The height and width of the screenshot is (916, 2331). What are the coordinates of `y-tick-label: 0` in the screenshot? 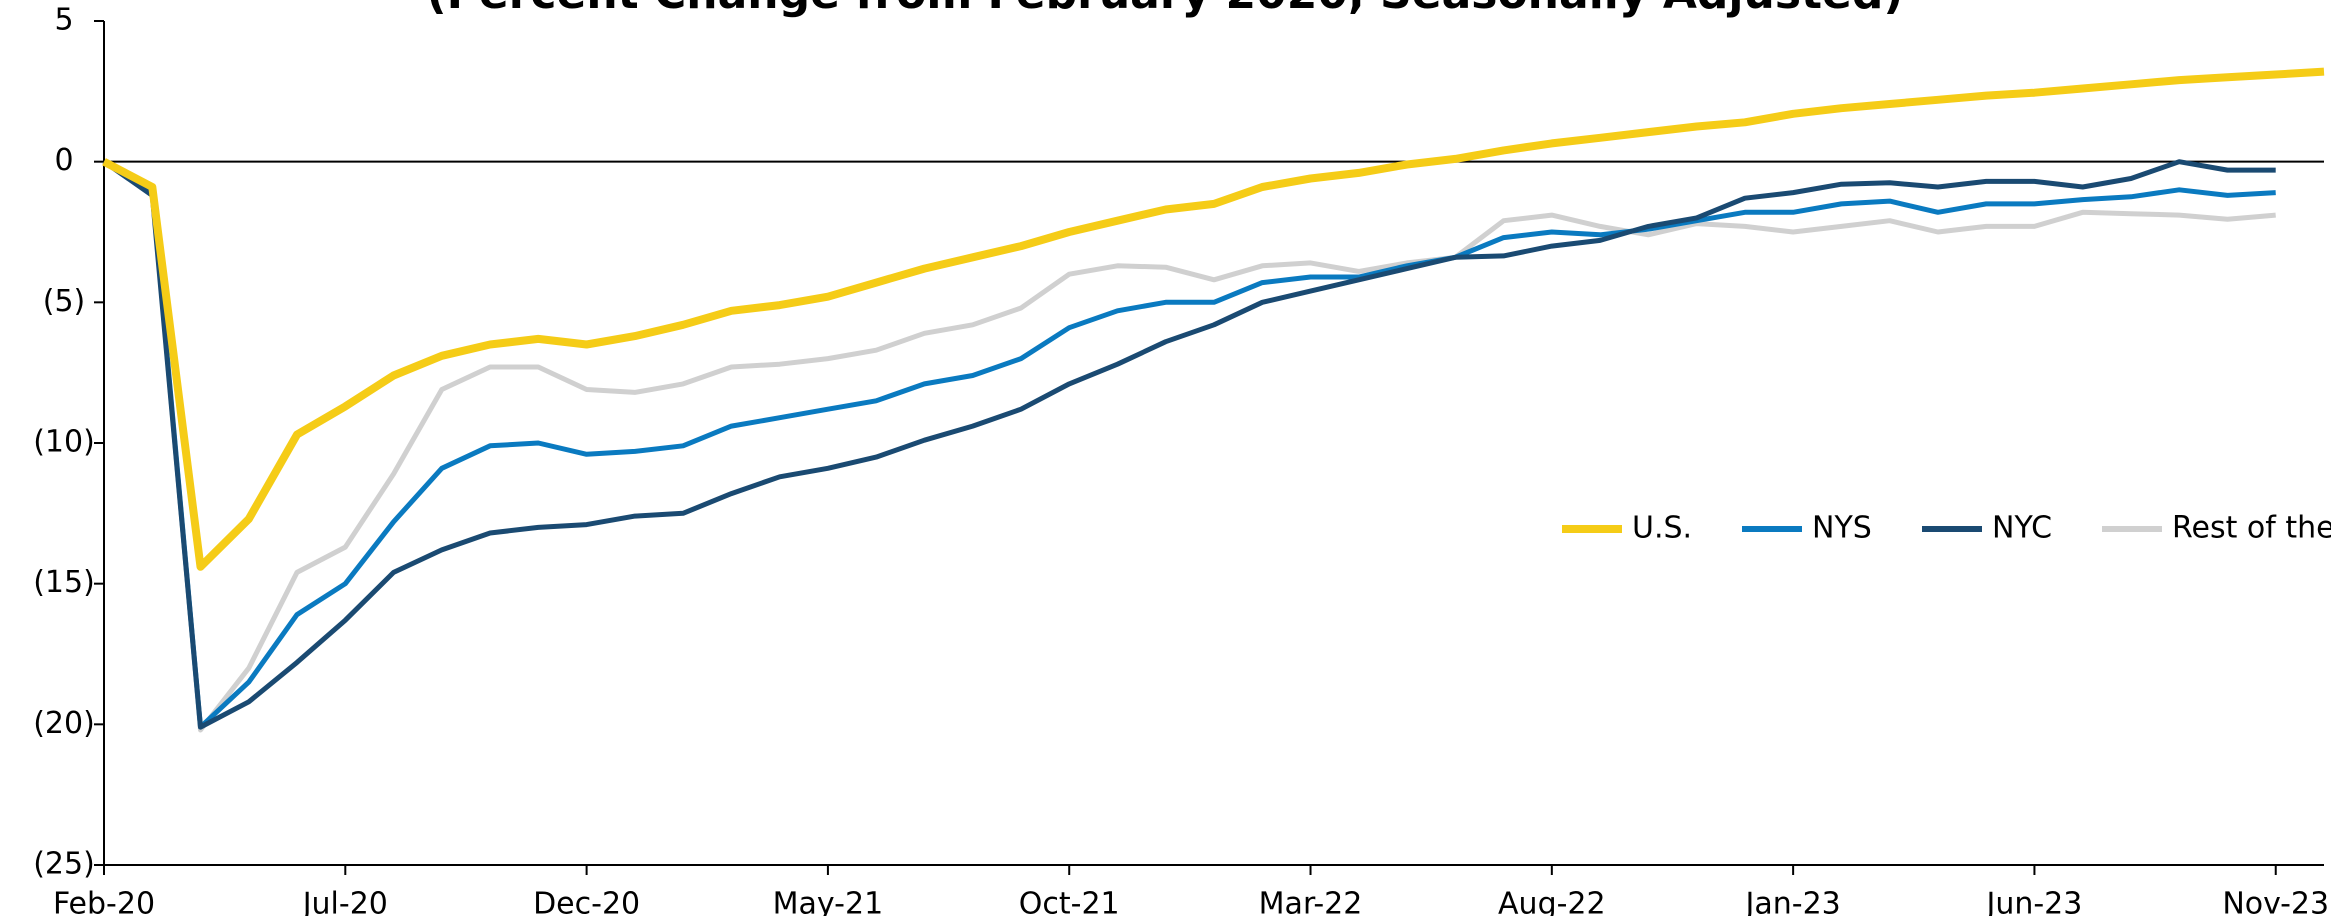 It's located at (63, 160).